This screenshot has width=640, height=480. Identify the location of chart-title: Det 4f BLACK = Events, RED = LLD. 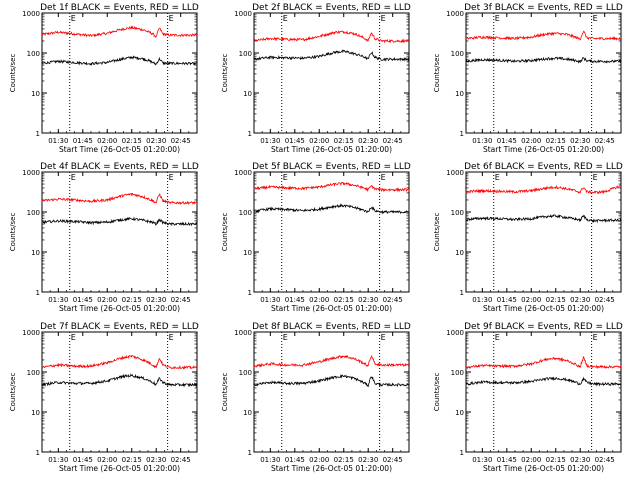
(119, 167).